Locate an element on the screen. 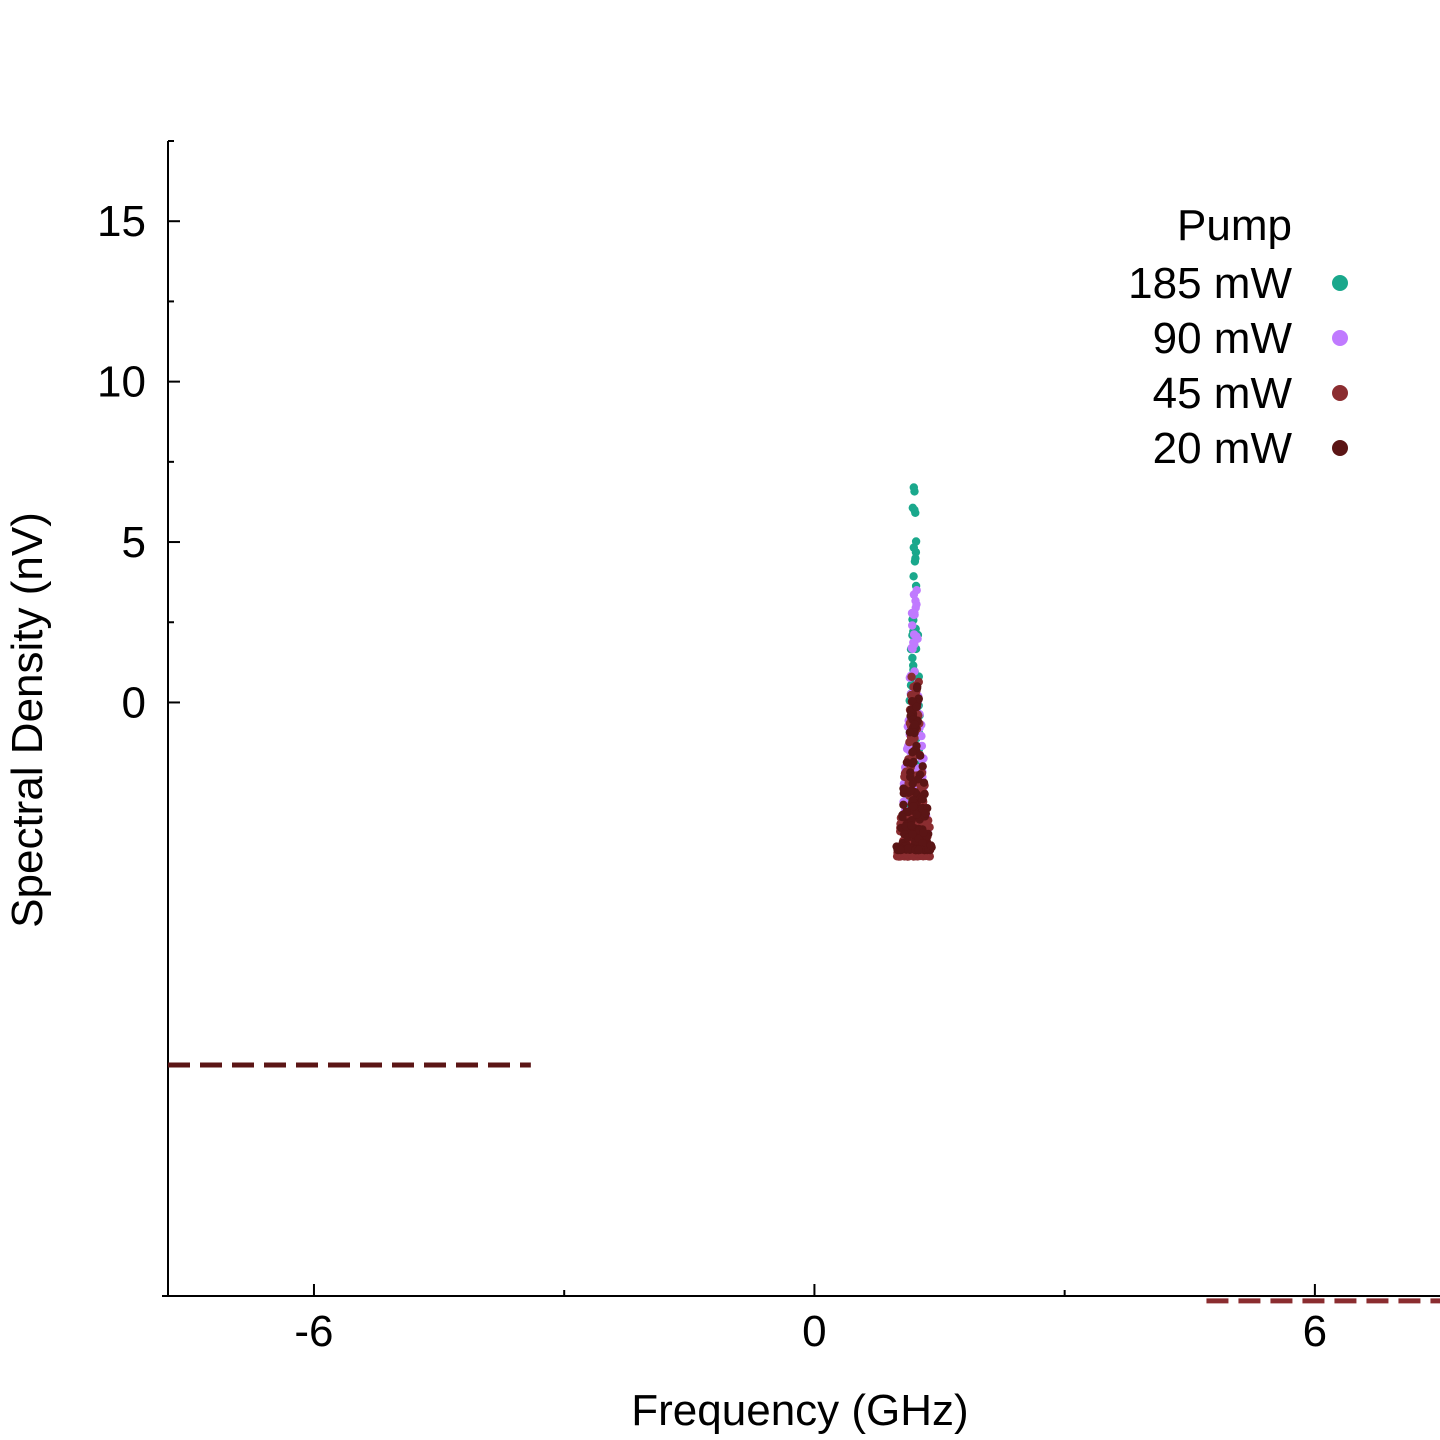  legend-entry-label: 90 mW is located at coordinates (1223, 338).